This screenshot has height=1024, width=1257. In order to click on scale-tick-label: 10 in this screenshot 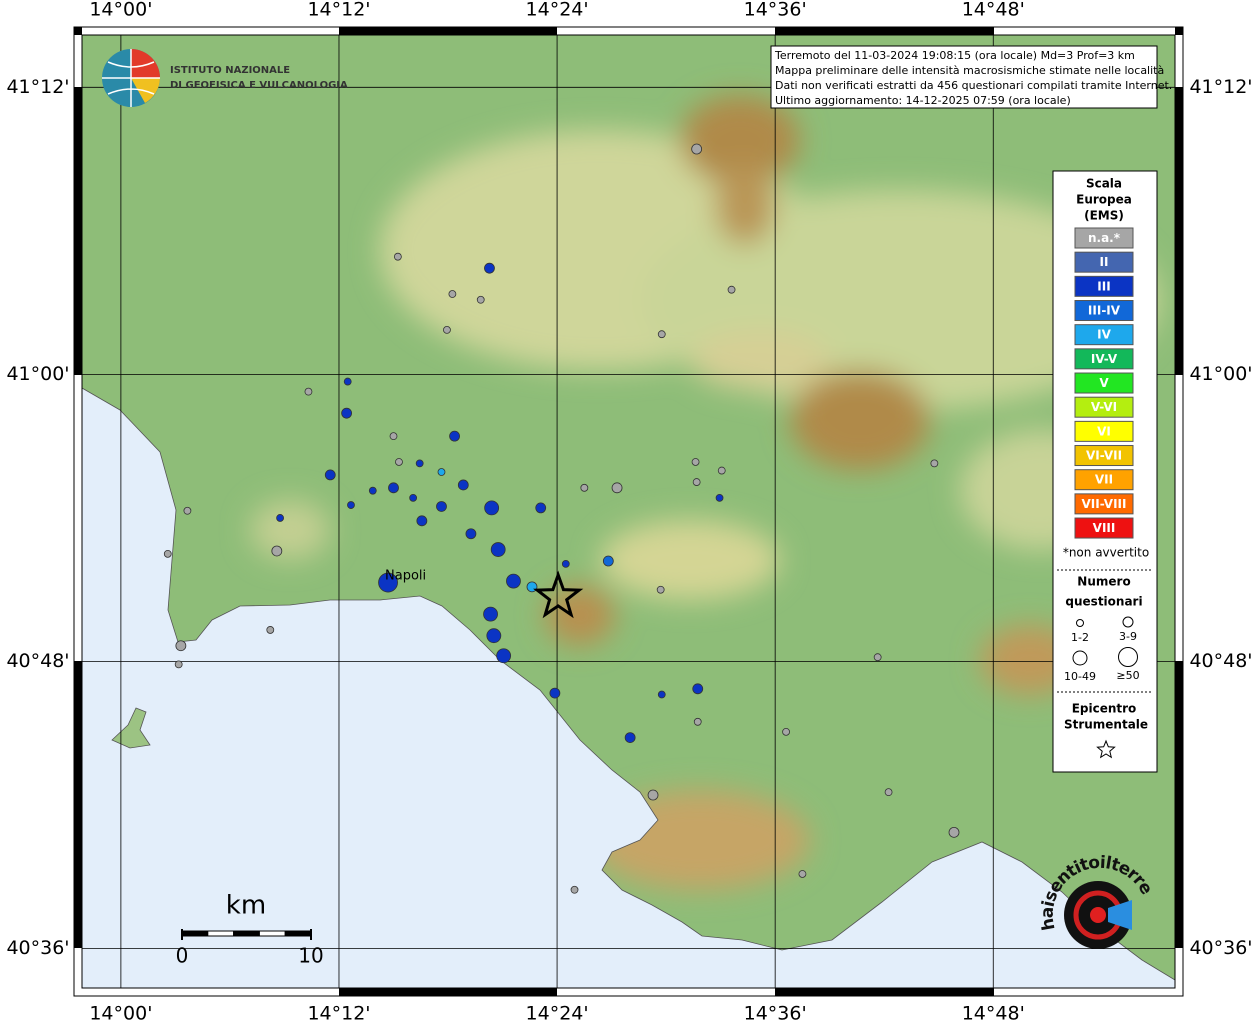, I will do `click(310, 956)`.